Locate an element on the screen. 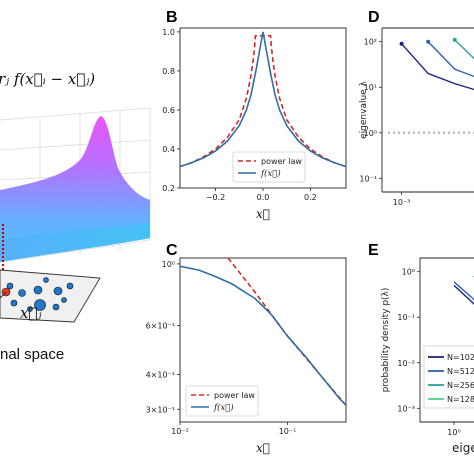  legend-label: N=256 is located at coordinates (460, 385).